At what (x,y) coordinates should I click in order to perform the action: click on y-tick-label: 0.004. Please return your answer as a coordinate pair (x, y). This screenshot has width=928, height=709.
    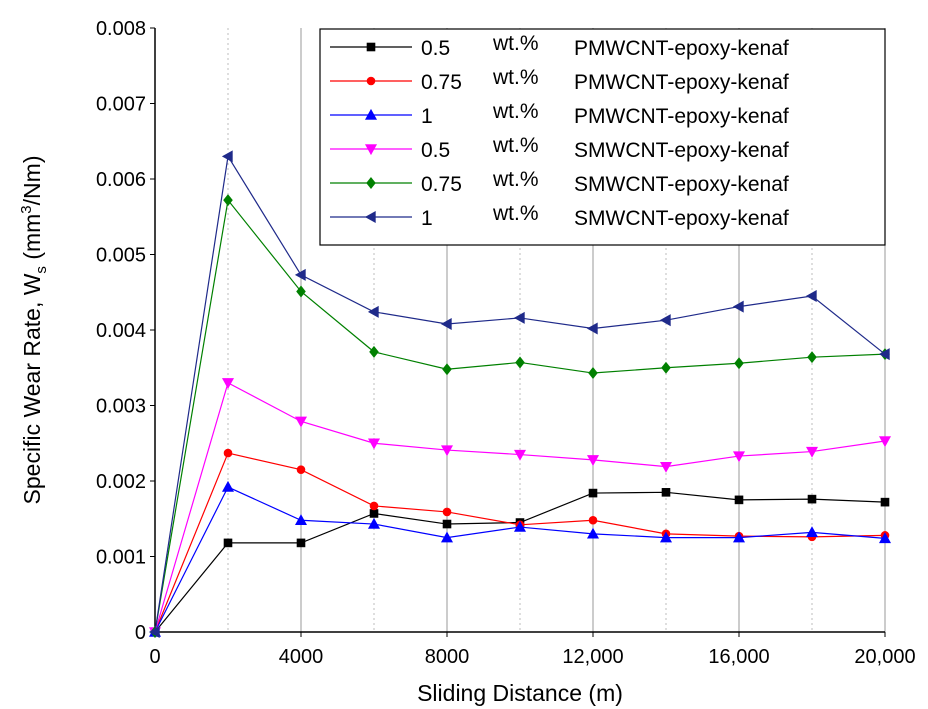
    Looking at the image, I should click on (121, 331).